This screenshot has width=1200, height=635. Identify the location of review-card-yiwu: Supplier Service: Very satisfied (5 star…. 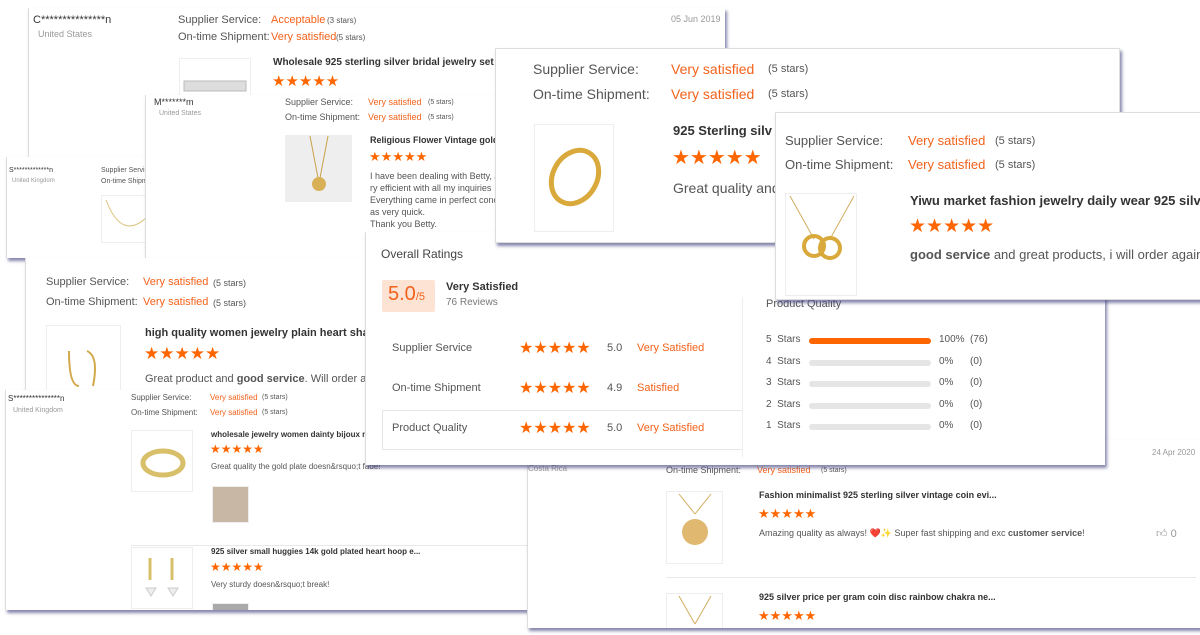
(987, 206).